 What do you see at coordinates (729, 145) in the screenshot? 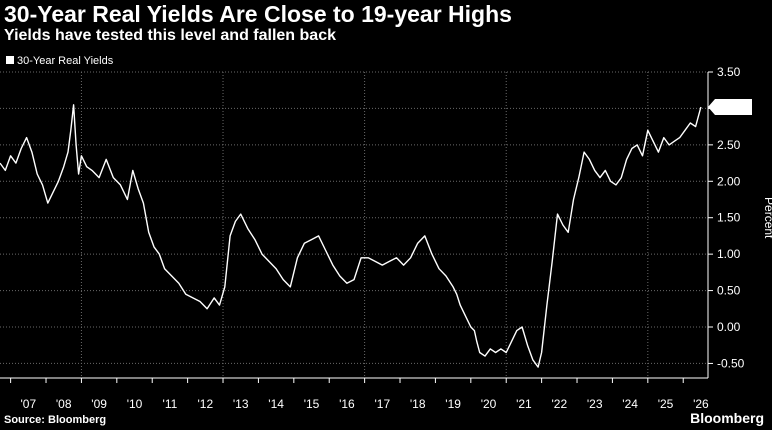
I see `y-tick-label: 2.50` at bounding box center [729, 145].